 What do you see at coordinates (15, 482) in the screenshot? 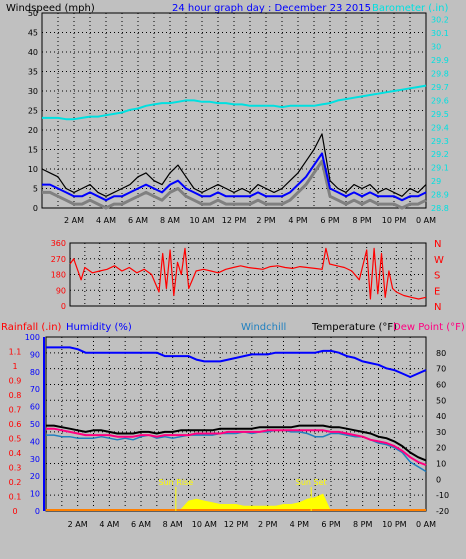
I see `rainfall-tick: 0.2` at bounding box center [15, 482].